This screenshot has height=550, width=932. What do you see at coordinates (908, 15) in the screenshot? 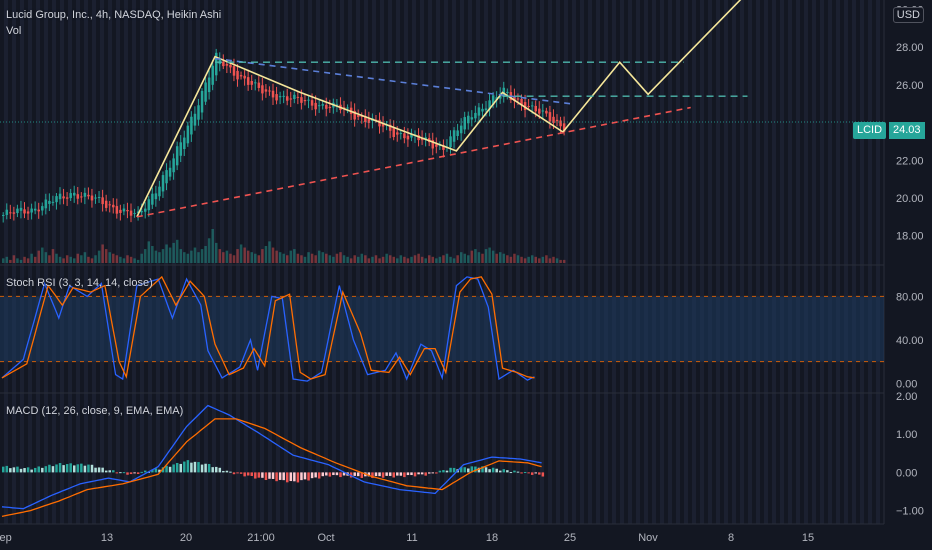
I see `currency-button: USD` at bounding box center [908, 15].